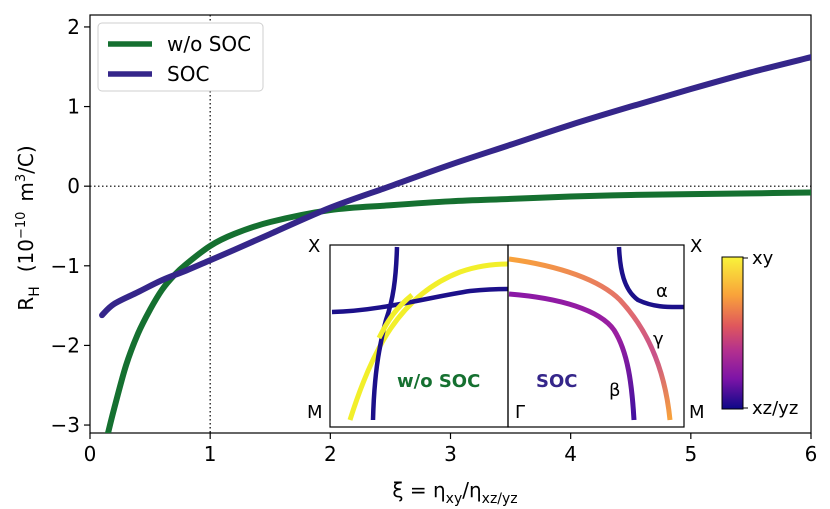 This screenshot has width=830, height=509. What do you see at coordinates (615, 390) in the screenshot?
I see `inset-band-label-beta: β` at bounding box center [615, 390].